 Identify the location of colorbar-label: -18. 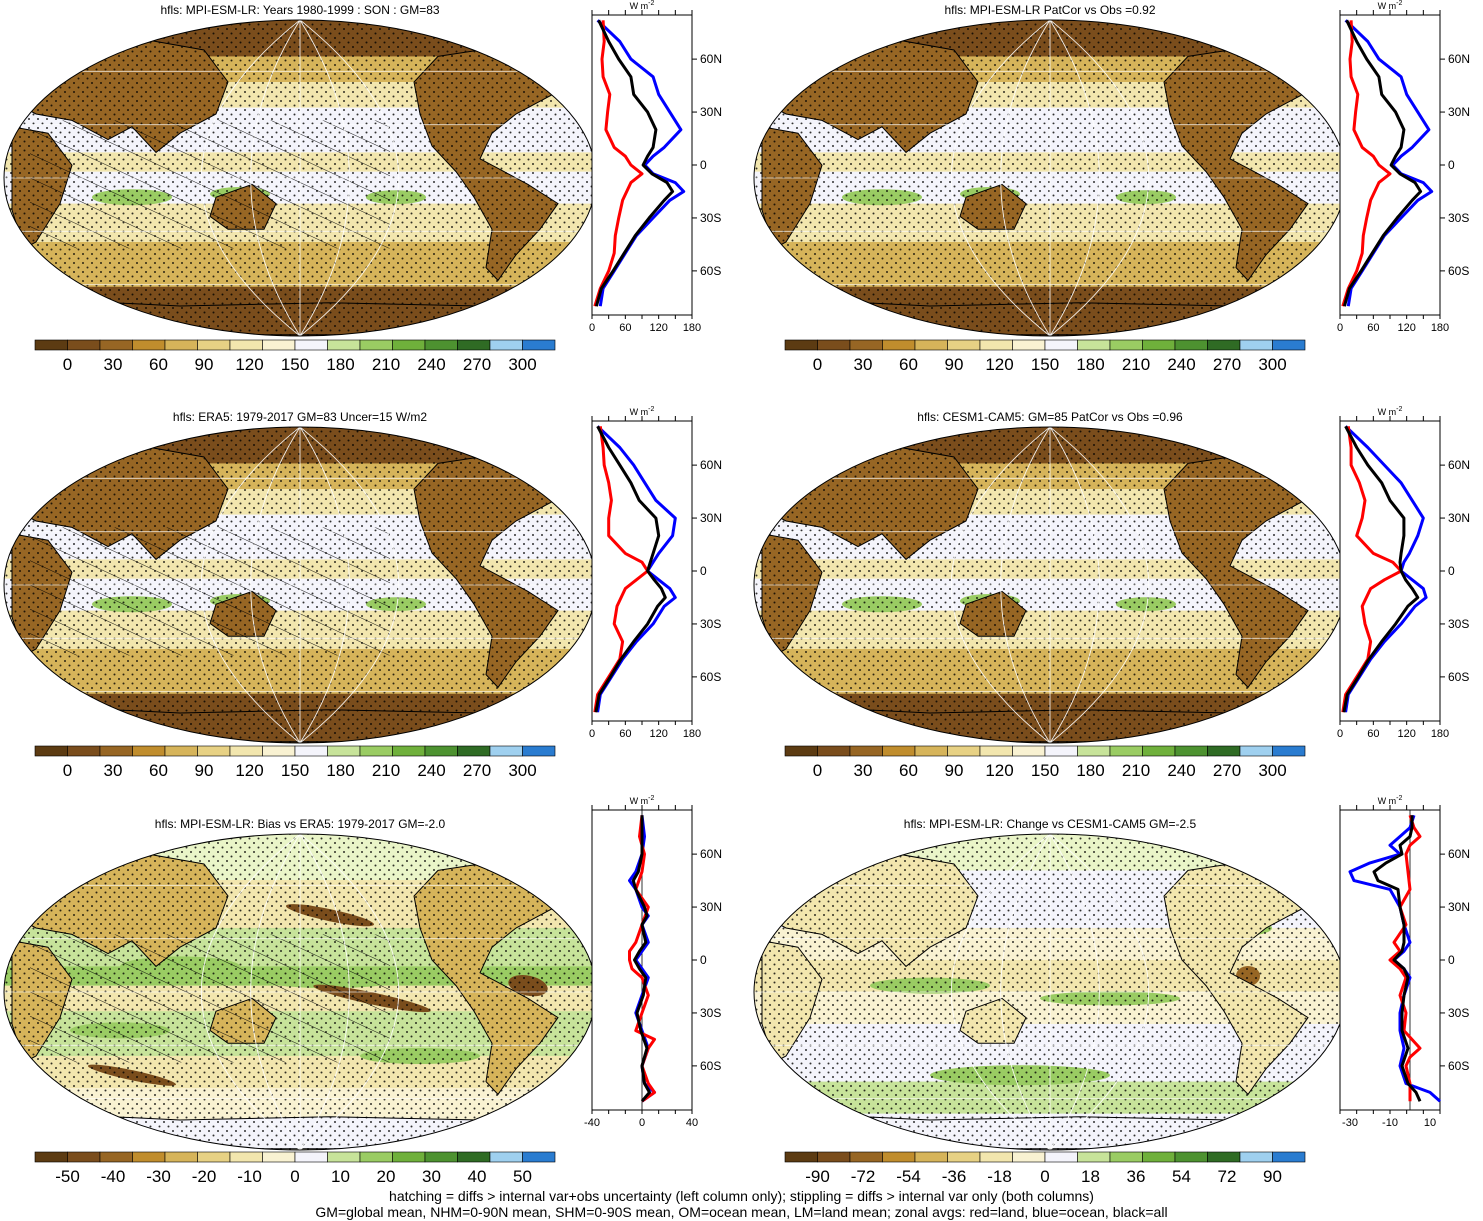
(999, 1176).